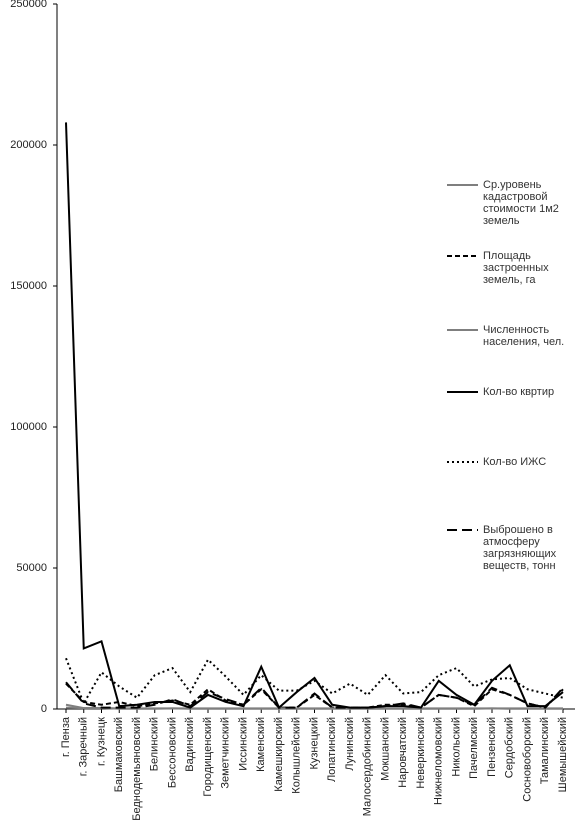 The height and width of the screenshot is (833, 575). What do you see at coordinates (421, 753) in the screenshot?
I see `x-tick-label: Неверкинский` at bounding box center [421, 753].